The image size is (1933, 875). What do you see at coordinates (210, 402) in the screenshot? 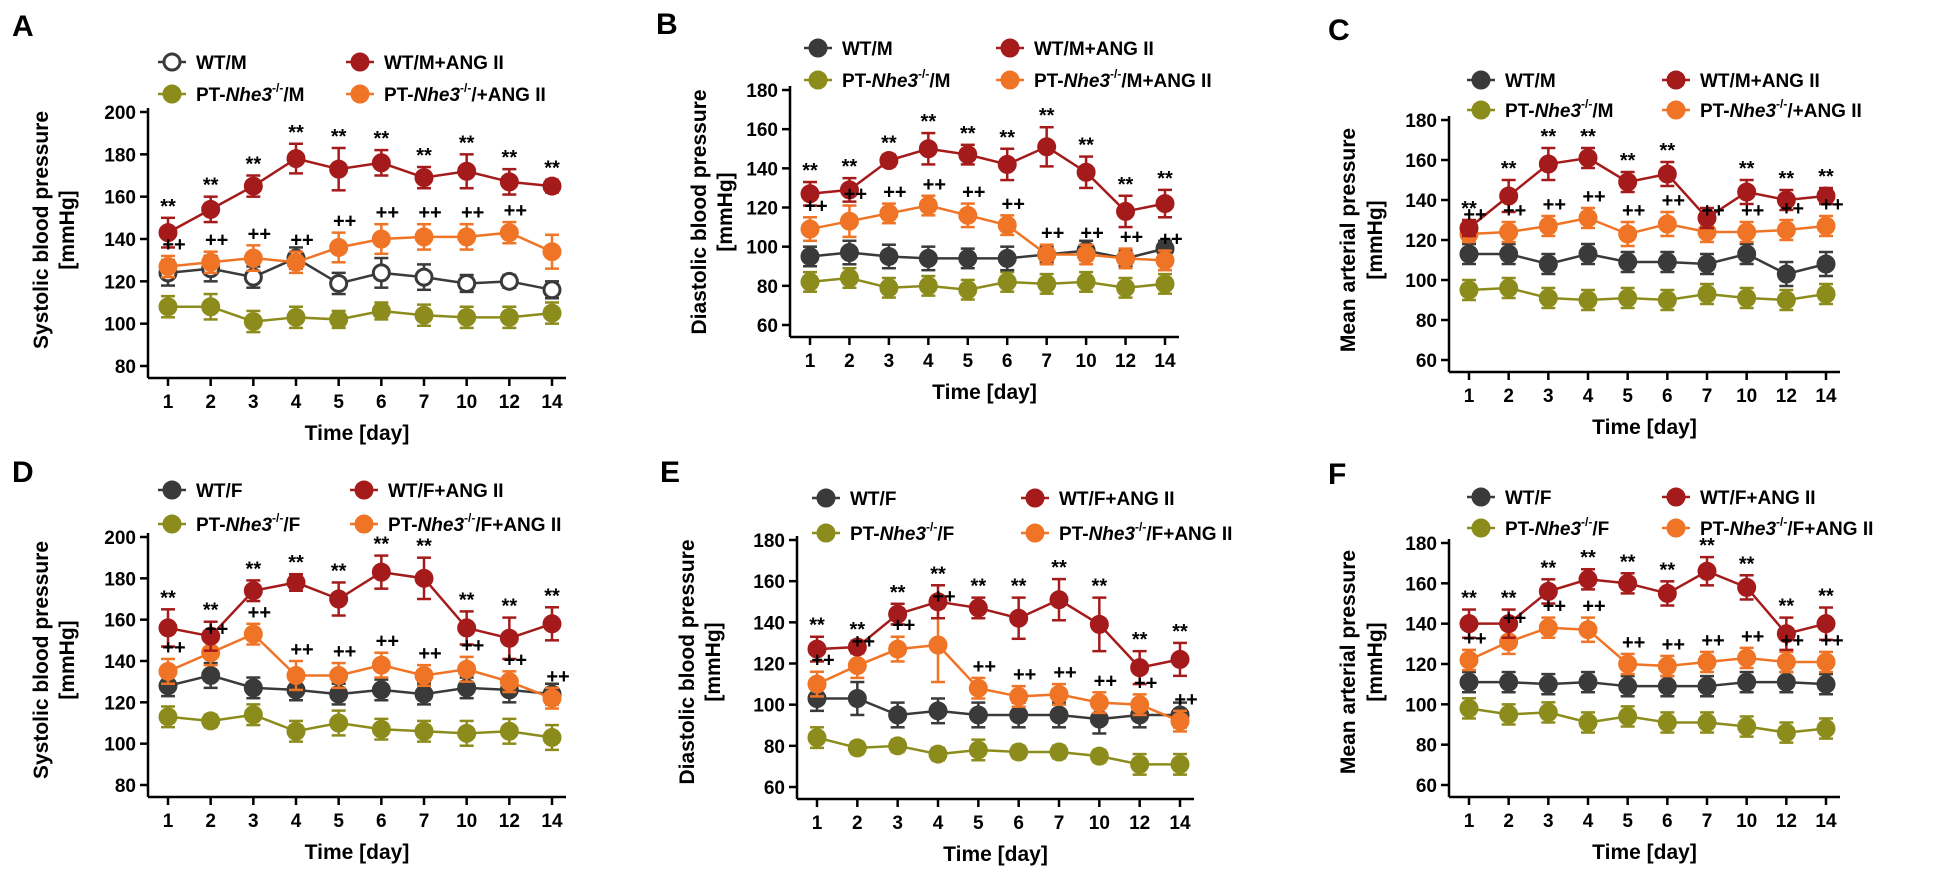
I see `x-tick-label: 2` at bounding box center [210, 402].